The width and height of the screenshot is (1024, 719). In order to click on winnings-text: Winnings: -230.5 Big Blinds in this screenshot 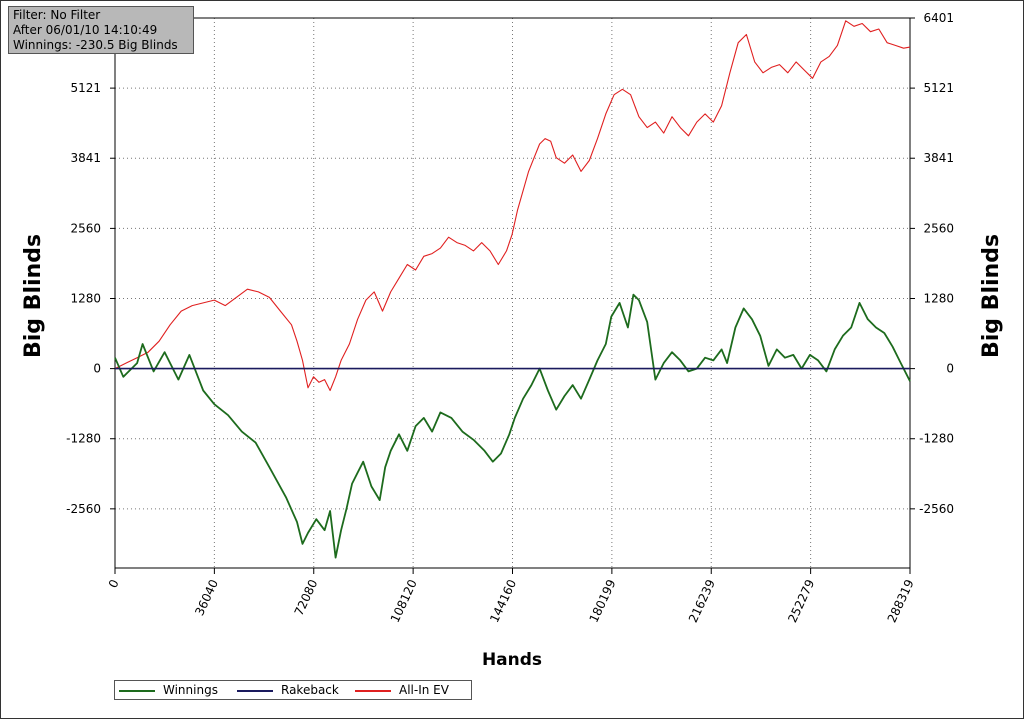, I will do `click(95, 45)`.